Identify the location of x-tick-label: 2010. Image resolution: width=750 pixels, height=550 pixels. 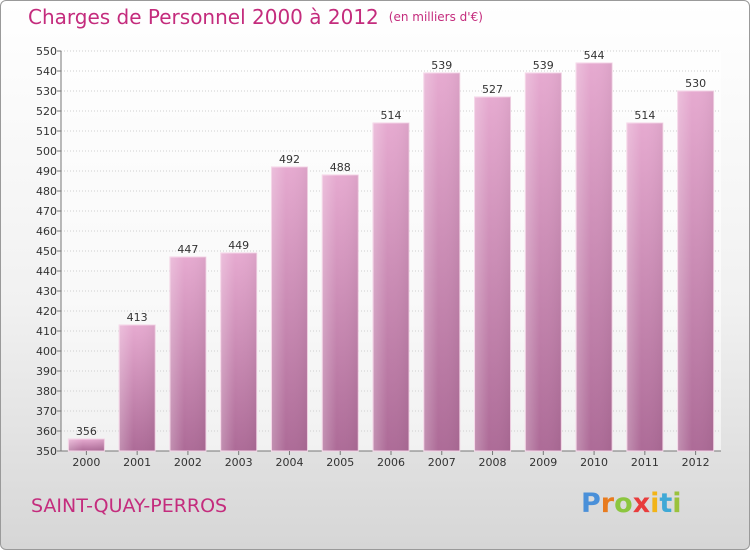
(594, 462).